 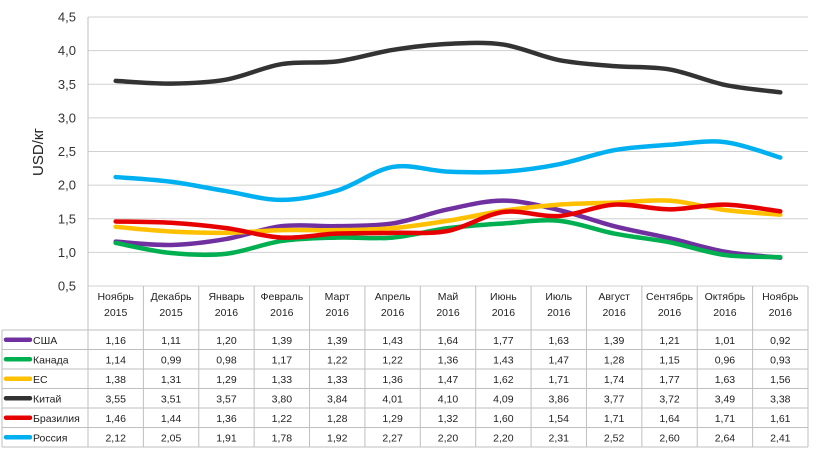 I want to click on y-tick-label: 1,5, so click(x=67, y=218).